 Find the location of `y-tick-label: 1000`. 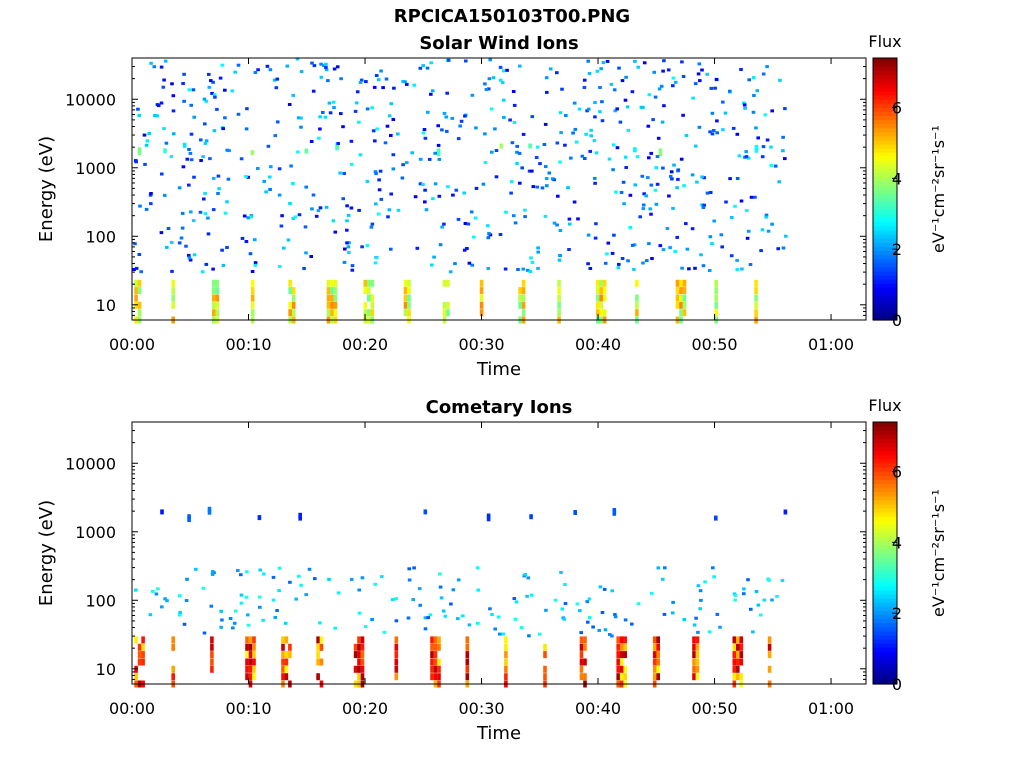

y-tick-label: 1000 is located at coordinates (95, 532).